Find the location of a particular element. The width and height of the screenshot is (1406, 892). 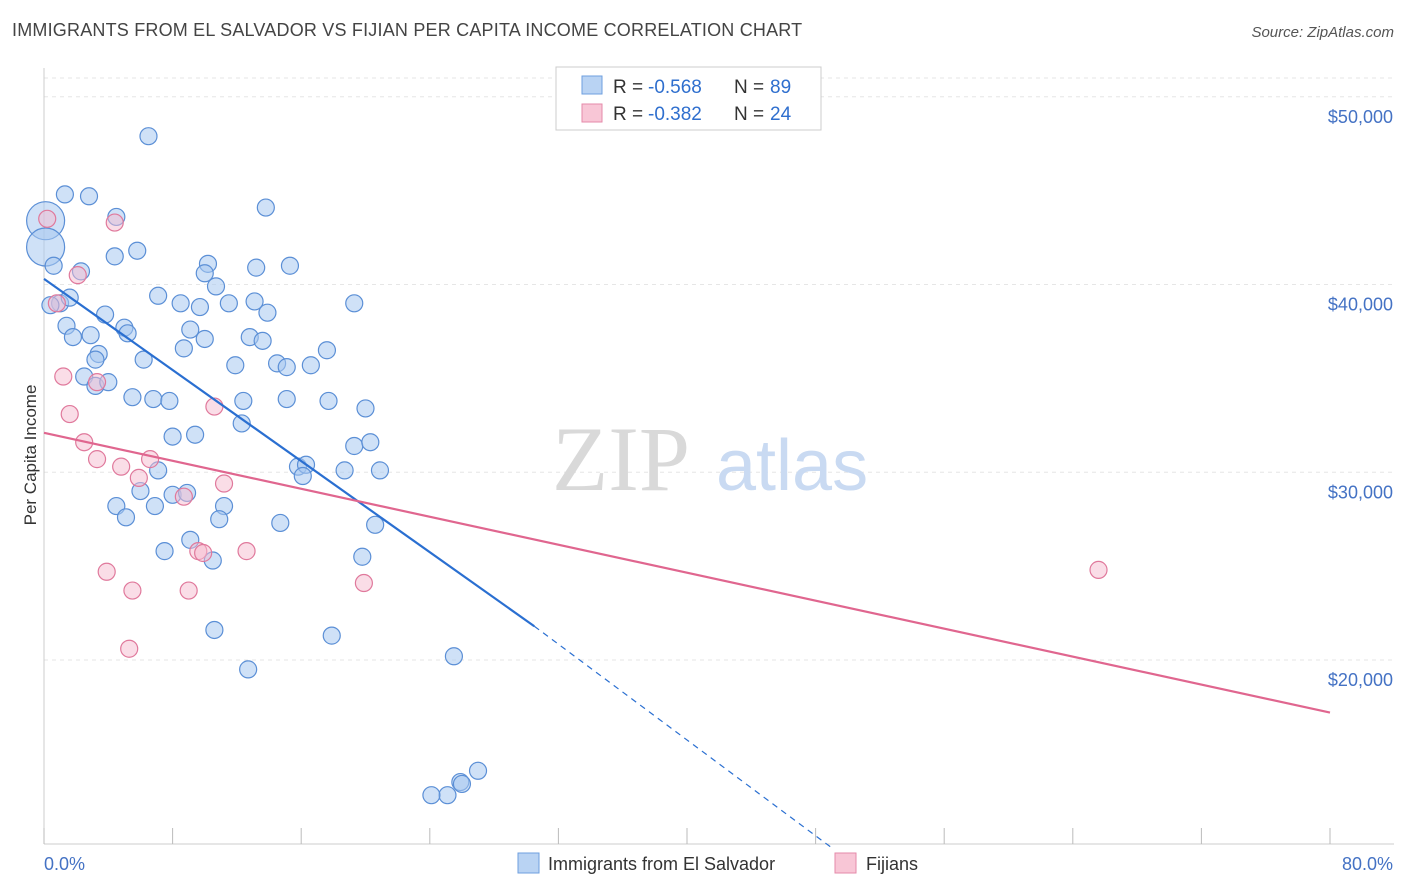

x-tick-labels: 0.0% 80.0% is located at coordinates (718, 864).